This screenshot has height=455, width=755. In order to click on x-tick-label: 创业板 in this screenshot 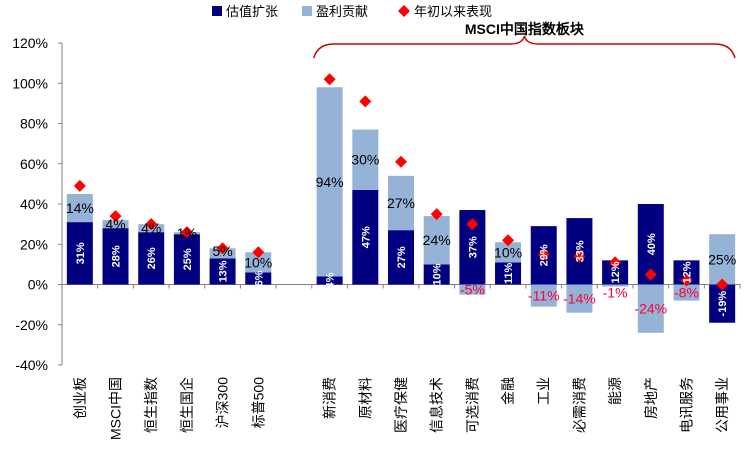, I will do `click(80, 398)`.